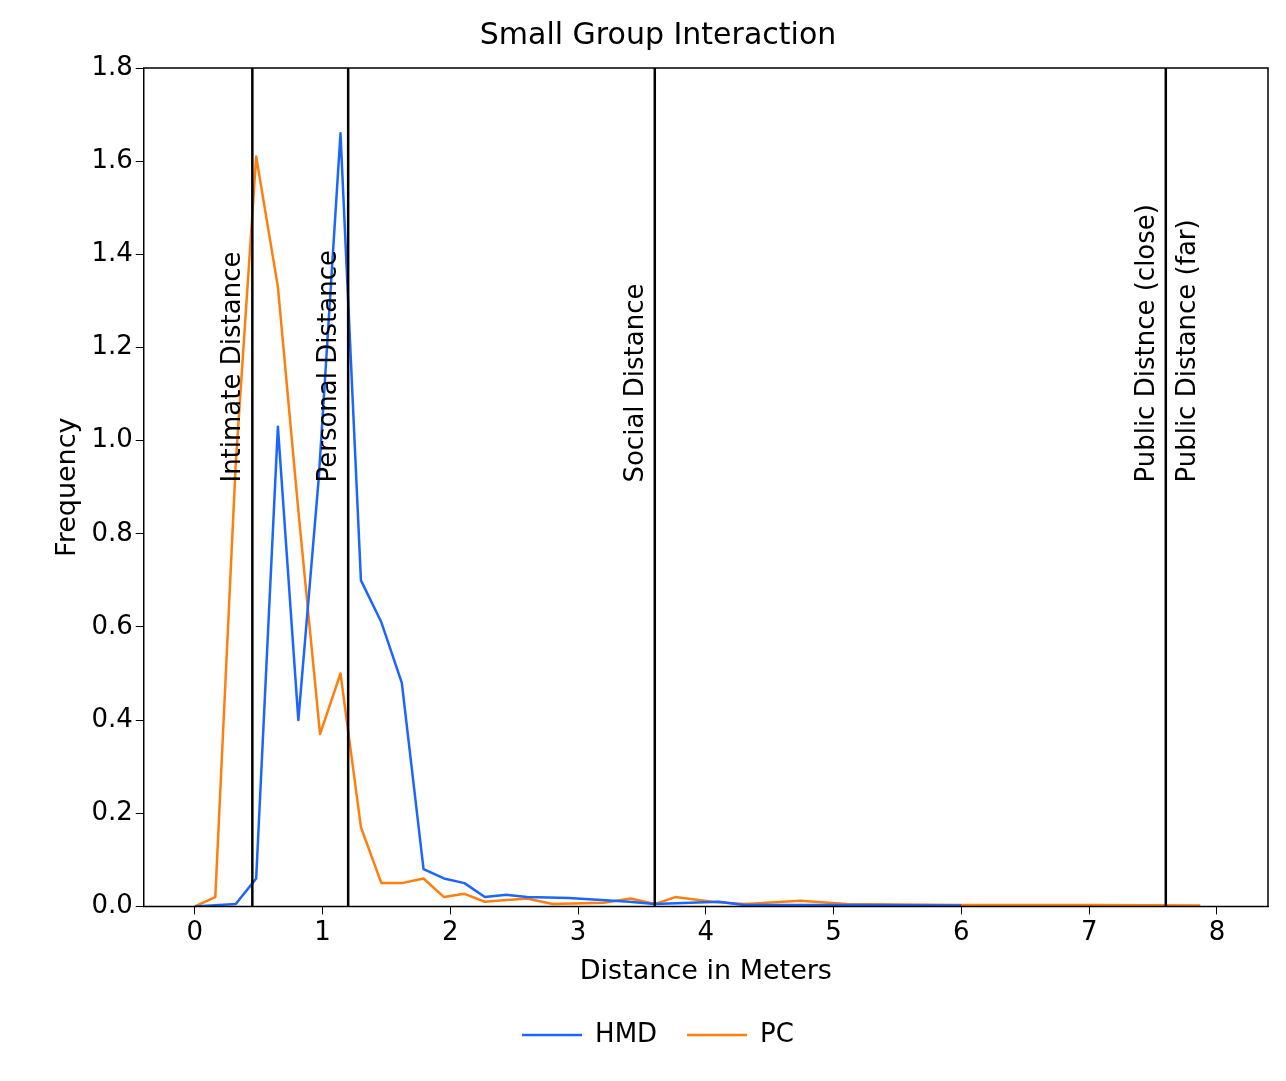 Image resolution: width=1286 pixels, height=1081 pixels. Describe the element at coordinates (112, 438) in the screenshot. I see `y-tick-label: 1.0` at that location.